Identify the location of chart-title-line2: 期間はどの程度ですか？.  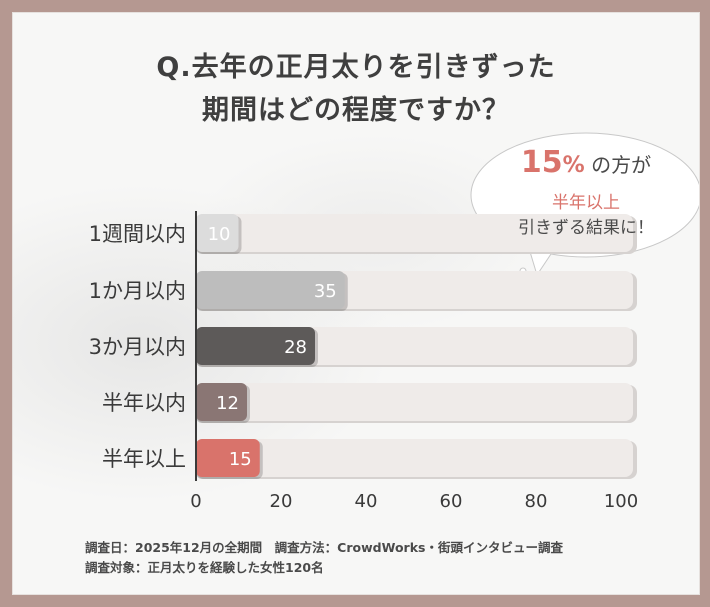
(356, 110).